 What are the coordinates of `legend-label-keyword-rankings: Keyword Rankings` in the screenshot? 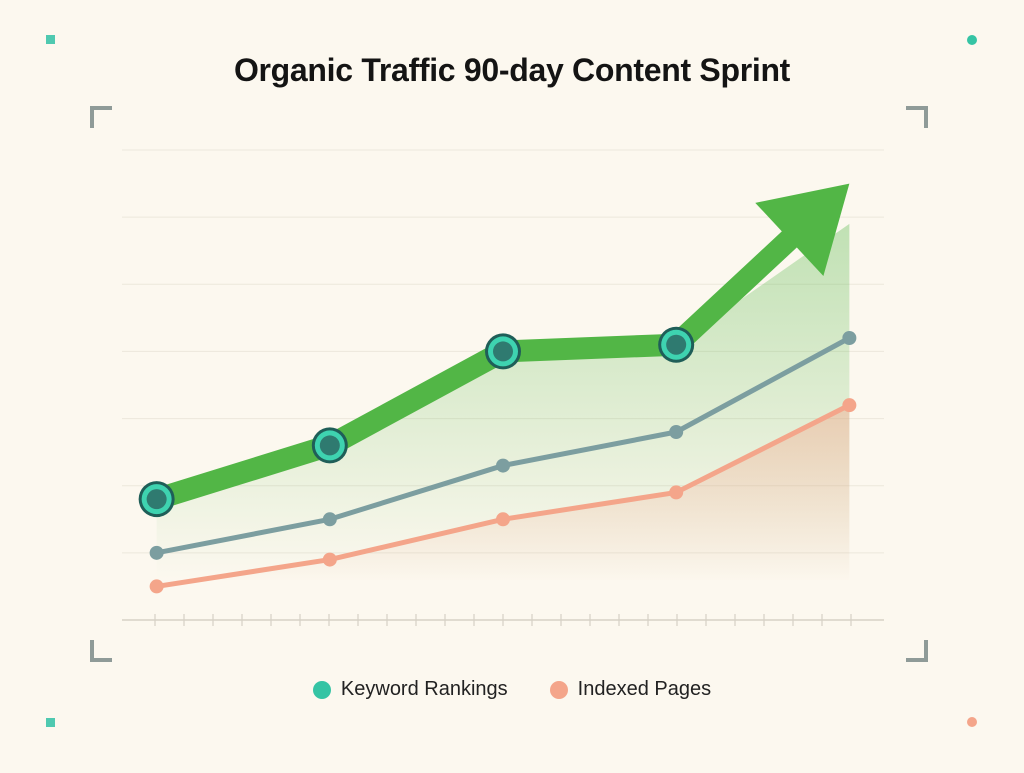 It's located at (424, 689).